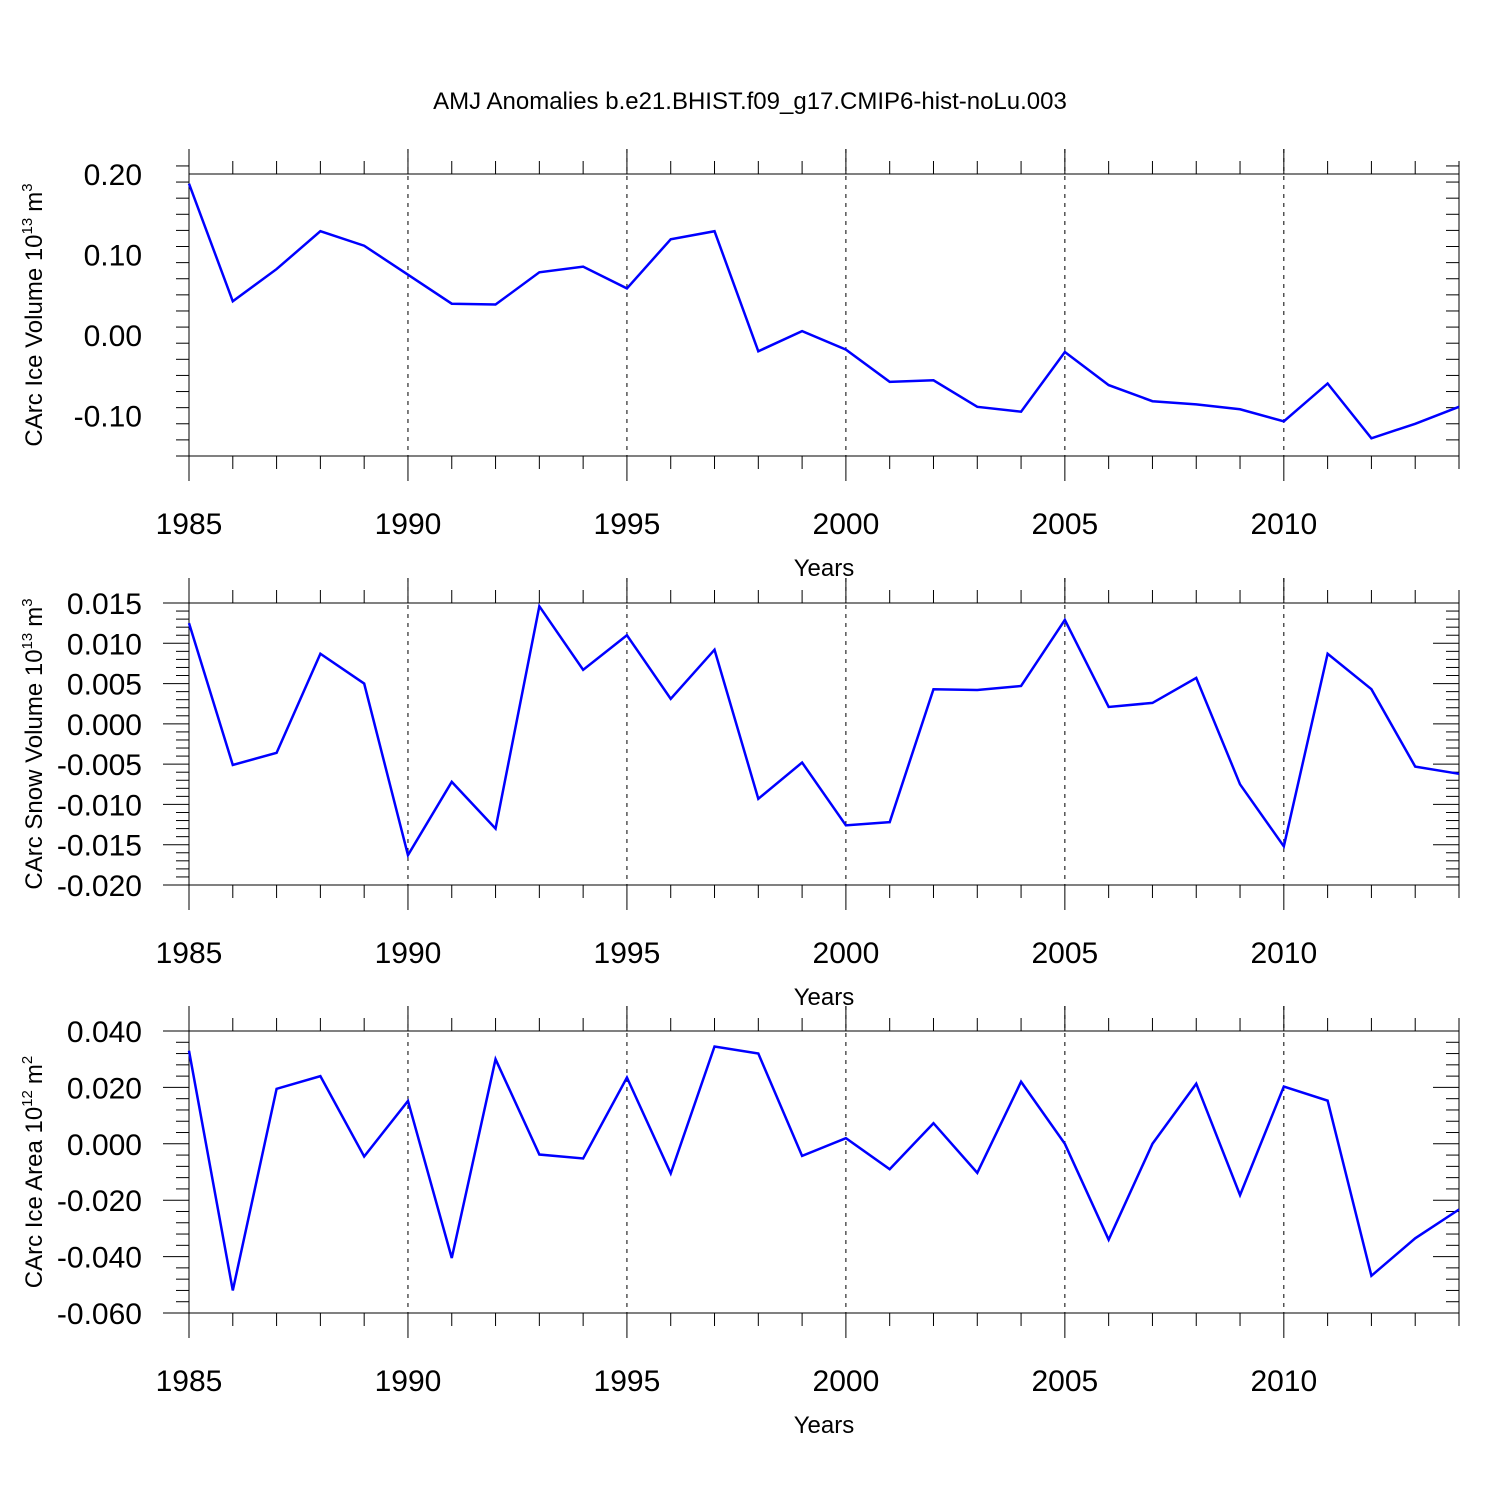  I want to click on y-axis-label: CArc Ice Volume 1013 m3, so click(33, 314).